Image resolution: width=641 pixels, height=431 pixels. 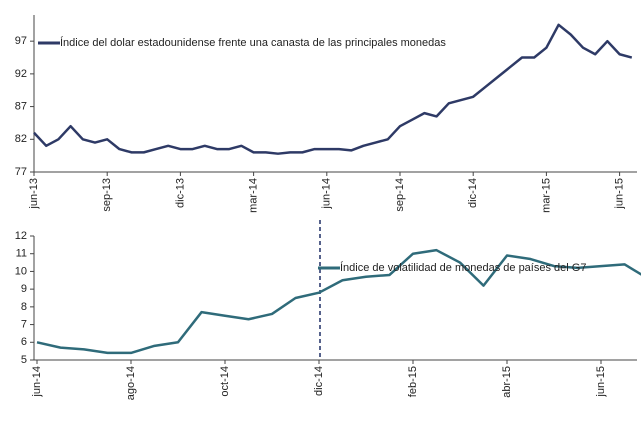 I want to click on x-tick-label: feb-15, so click(x=413, y=381).